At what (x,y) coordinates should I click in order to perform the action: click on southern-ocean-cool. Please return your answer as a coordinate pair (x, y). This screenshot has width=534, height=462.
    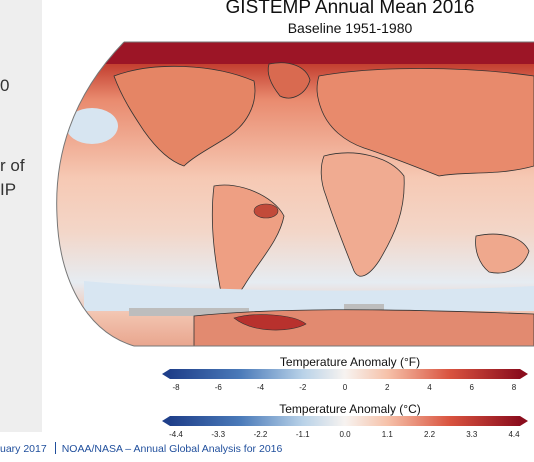
    Looking at the image, I should click on (309, 296).